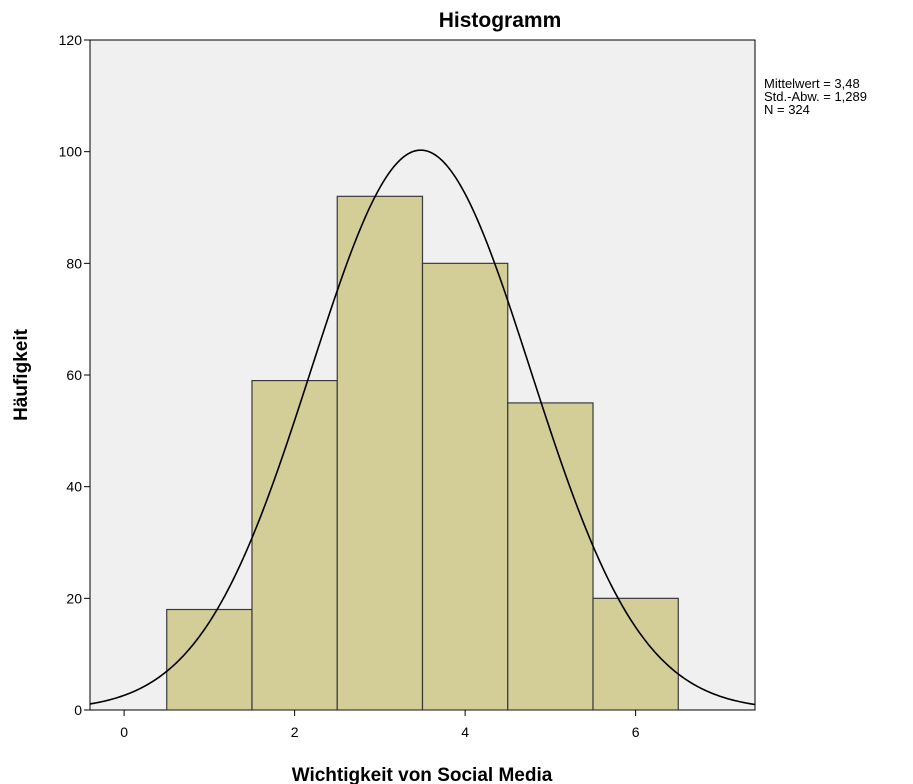 The height and width of the screenshot is (784, 913). Describe the element at coordinates (74, 598) in the screenshot. I see `y-tick-label: 20` at that location.